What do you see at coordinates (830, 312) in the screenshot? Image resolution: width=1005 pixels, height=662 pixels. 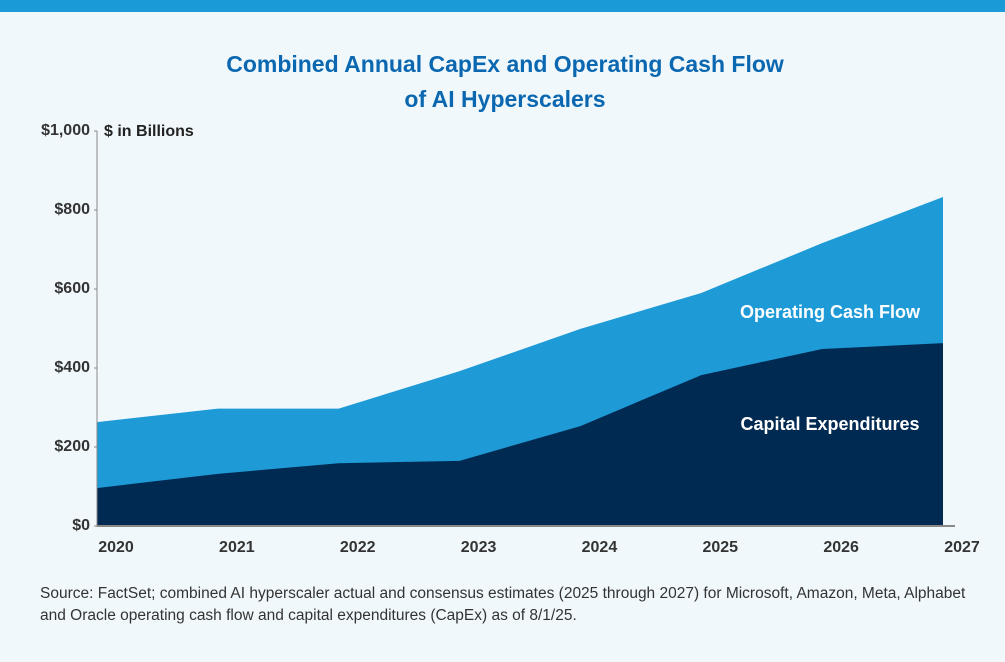 I see `series-label: Operating Cash Flow` at bounding box center [830, 312].